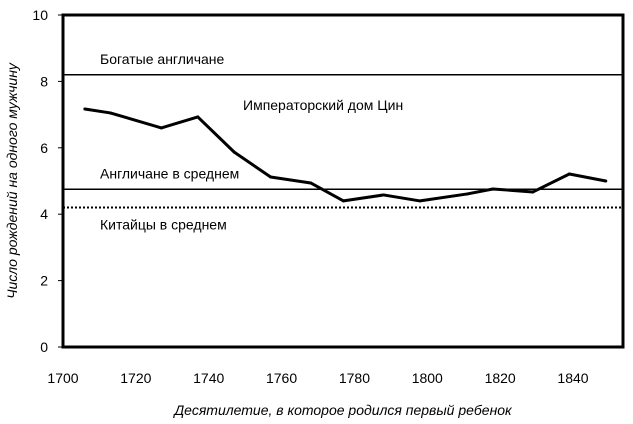 The image size is (633, 424). What do you see at coordinates (62, 378) in the screenshot?
I see `x-tick-label: 1700` at bounding box center [62, 378].